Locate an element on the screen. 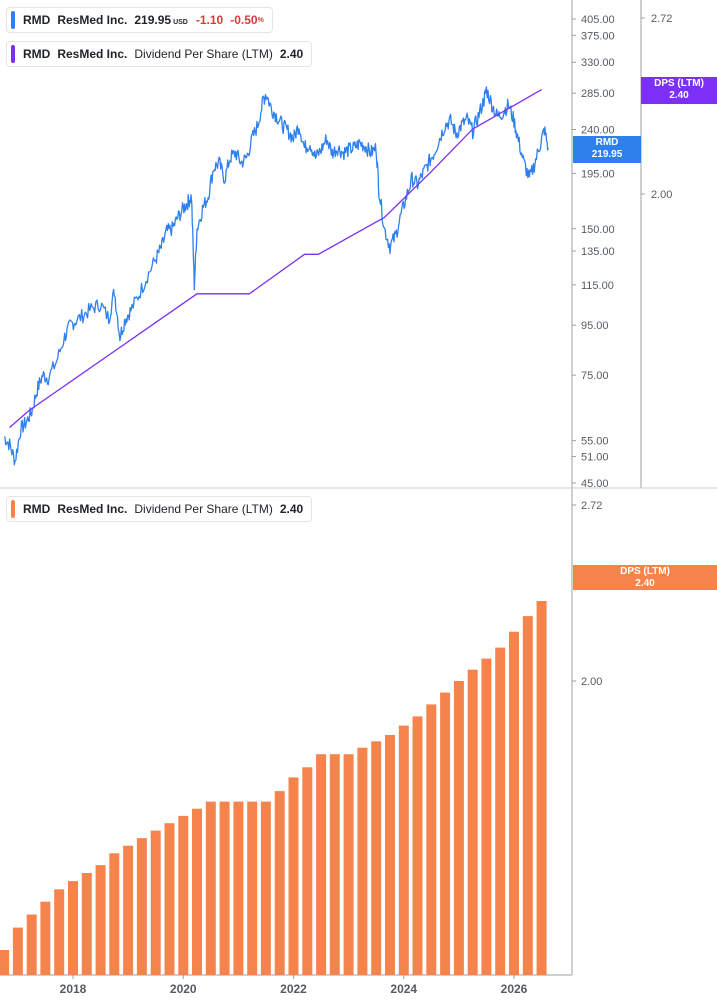 The width and height of the screenshot is (717, 1005). price-tag: RMD 219.95 is located at coordinates (607, 149).